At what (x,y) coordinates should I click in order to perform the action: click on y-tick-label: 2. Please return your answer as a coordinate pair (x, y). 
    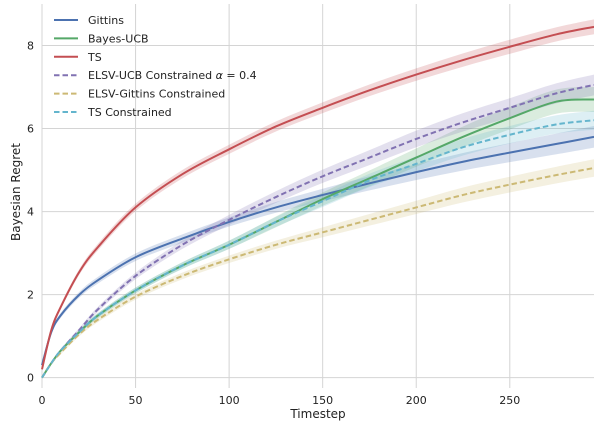
    Looking at the image, I should click on (30, 295).